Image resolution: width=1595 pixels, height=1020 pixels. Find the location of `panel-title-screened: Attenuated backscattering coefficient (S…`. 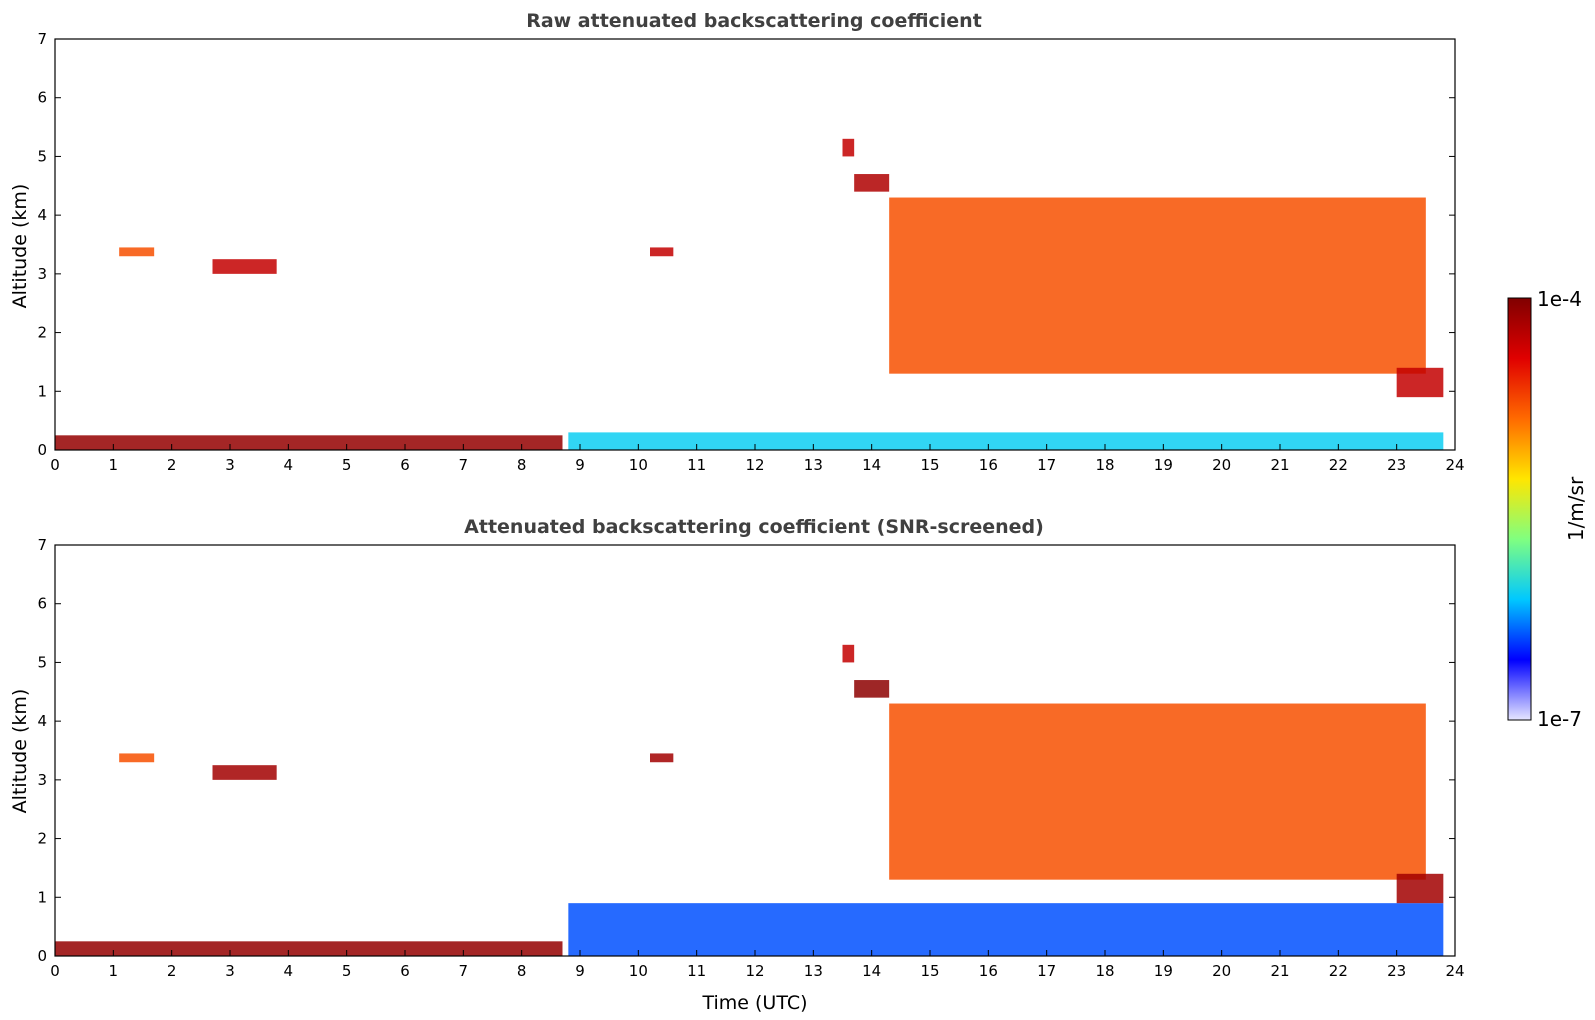

panel-title-screened: Attenuated backscattering coefficient (S… is located at coordinates (754, 527).